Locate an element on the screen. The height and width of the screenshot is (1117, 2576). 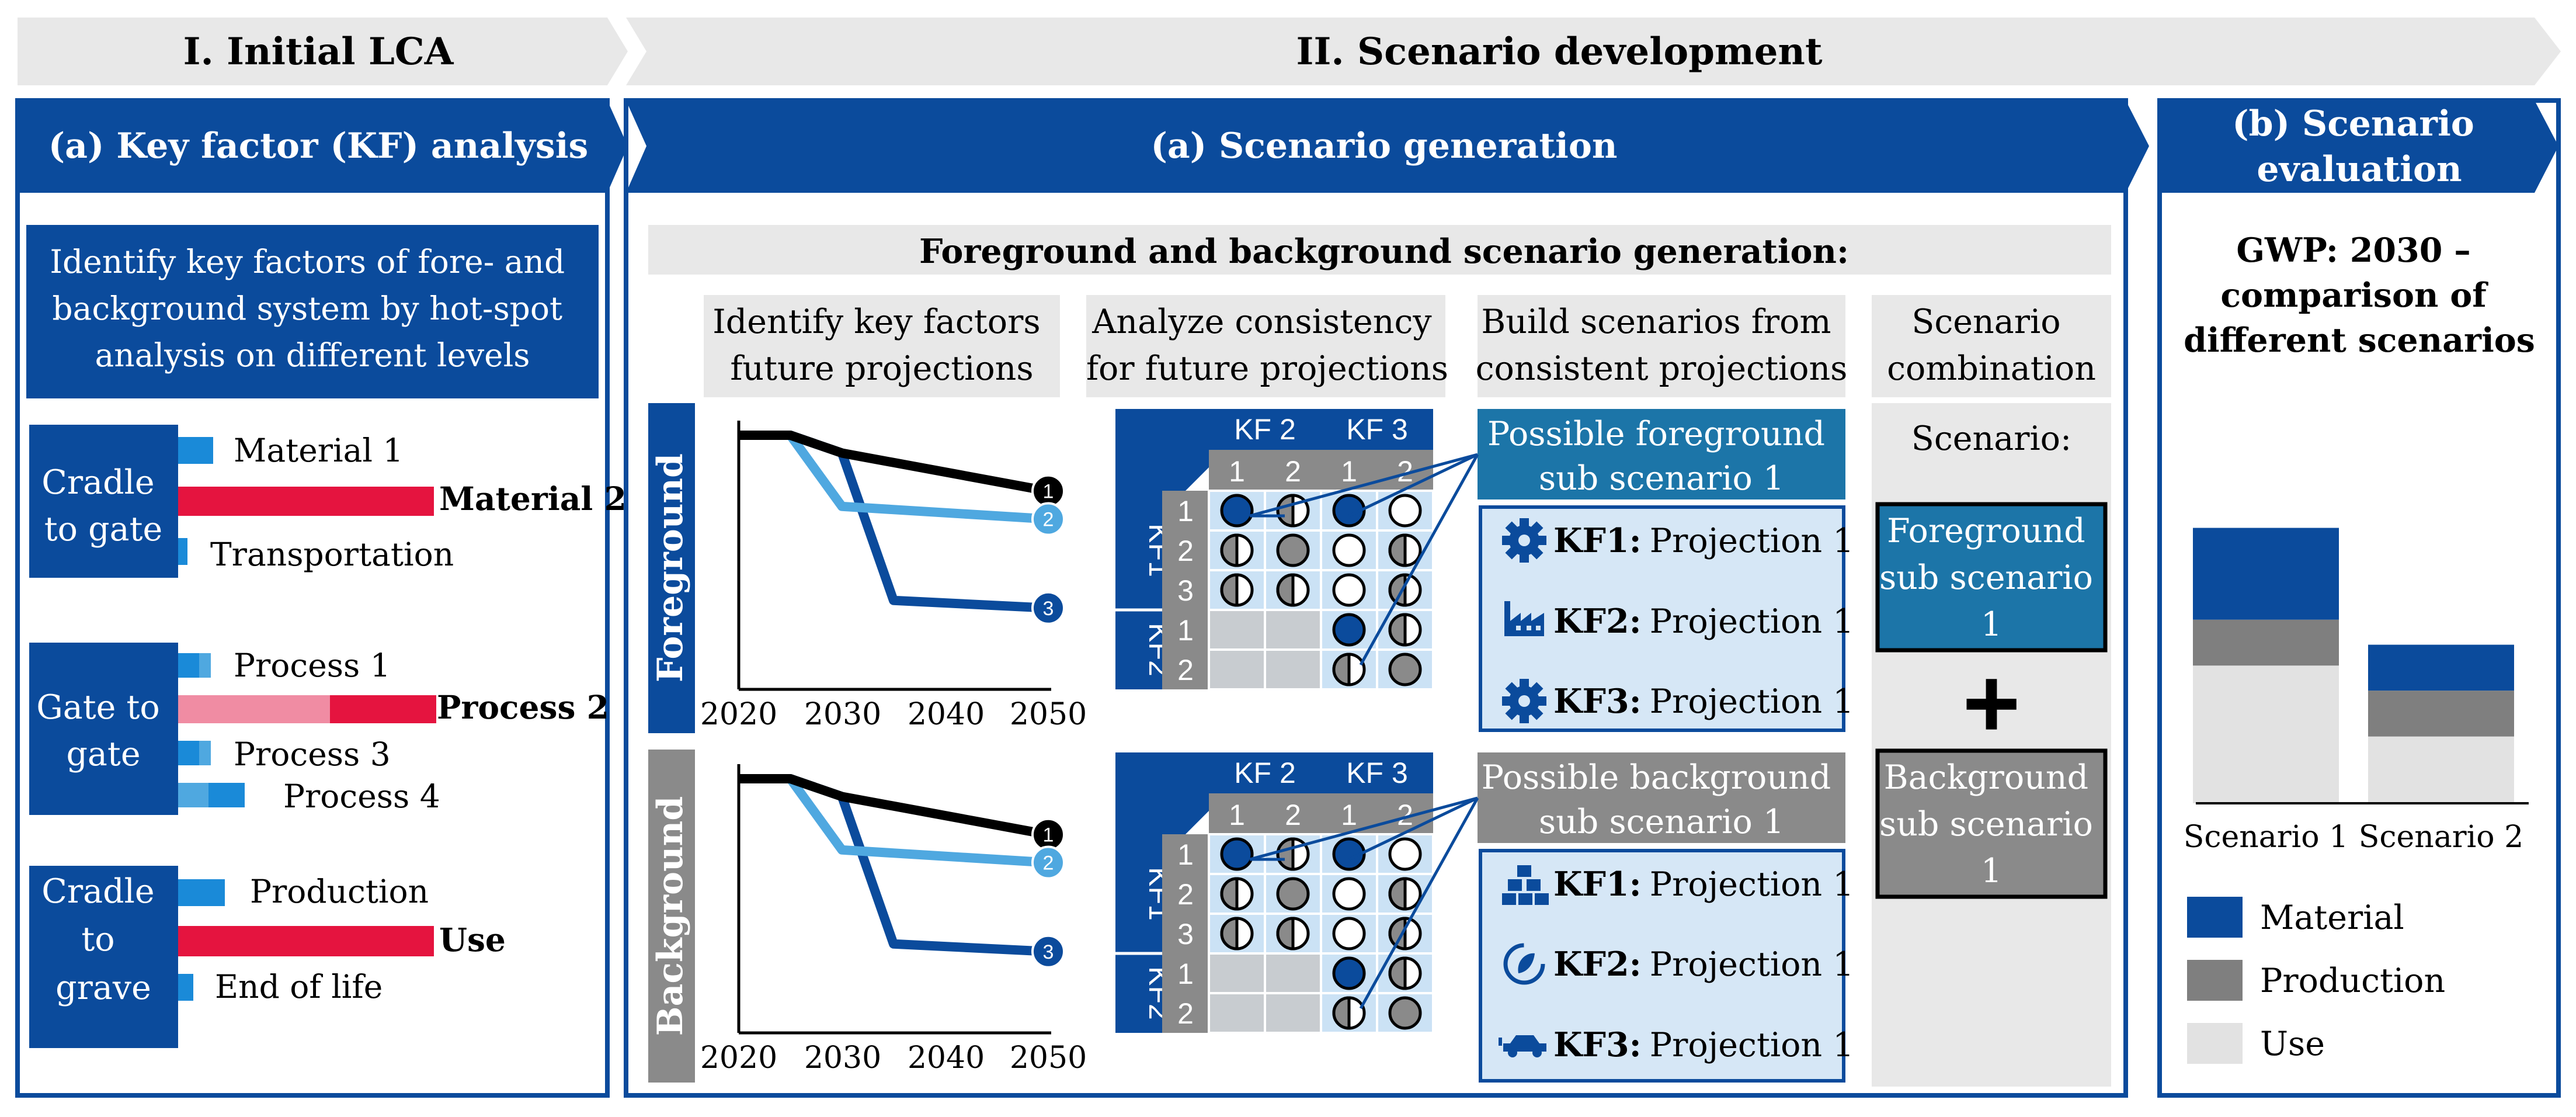
gear-icon is located at coordinates (1524, 540).